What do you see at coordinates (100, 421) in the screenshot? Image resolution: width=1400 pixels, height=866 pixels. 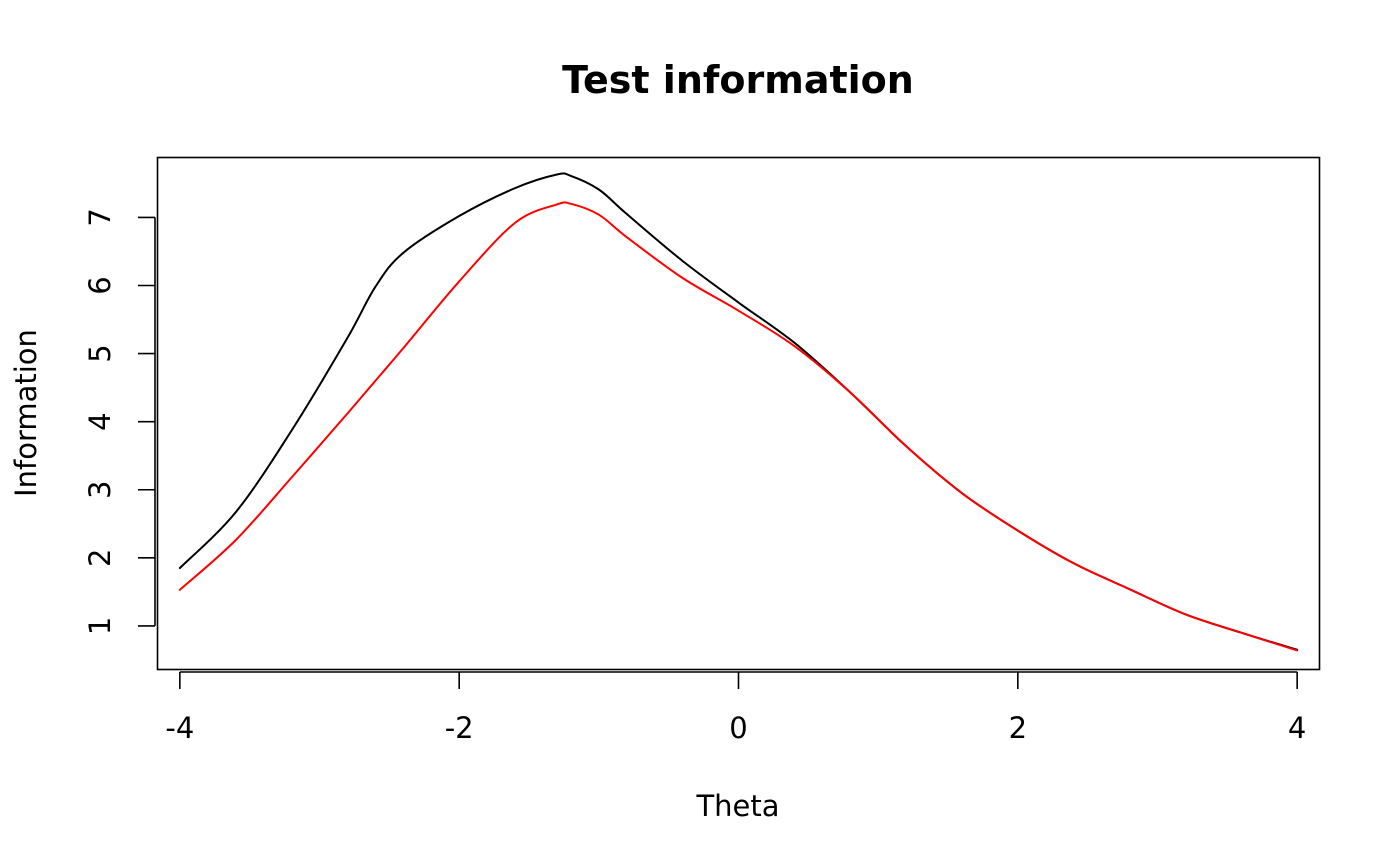 I see `y-tick-label: 4` at bounding box center [100, 421].